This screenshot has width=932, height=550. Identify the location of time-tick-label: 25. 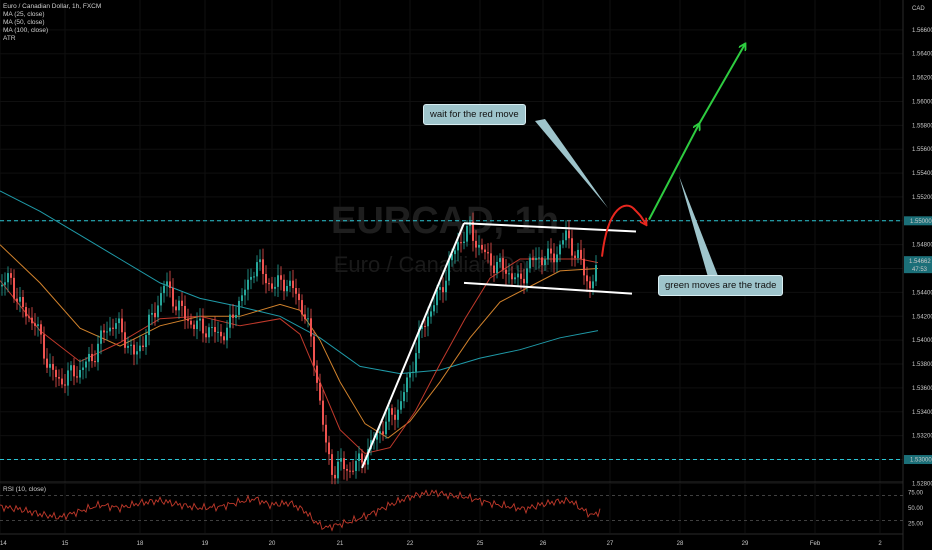
(480, 544).